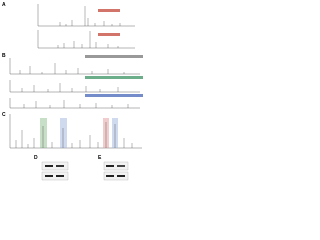 Image resolution: width=320 pixels, height=240 pixels. I want to click on spectrum-a, so click(86, 26).